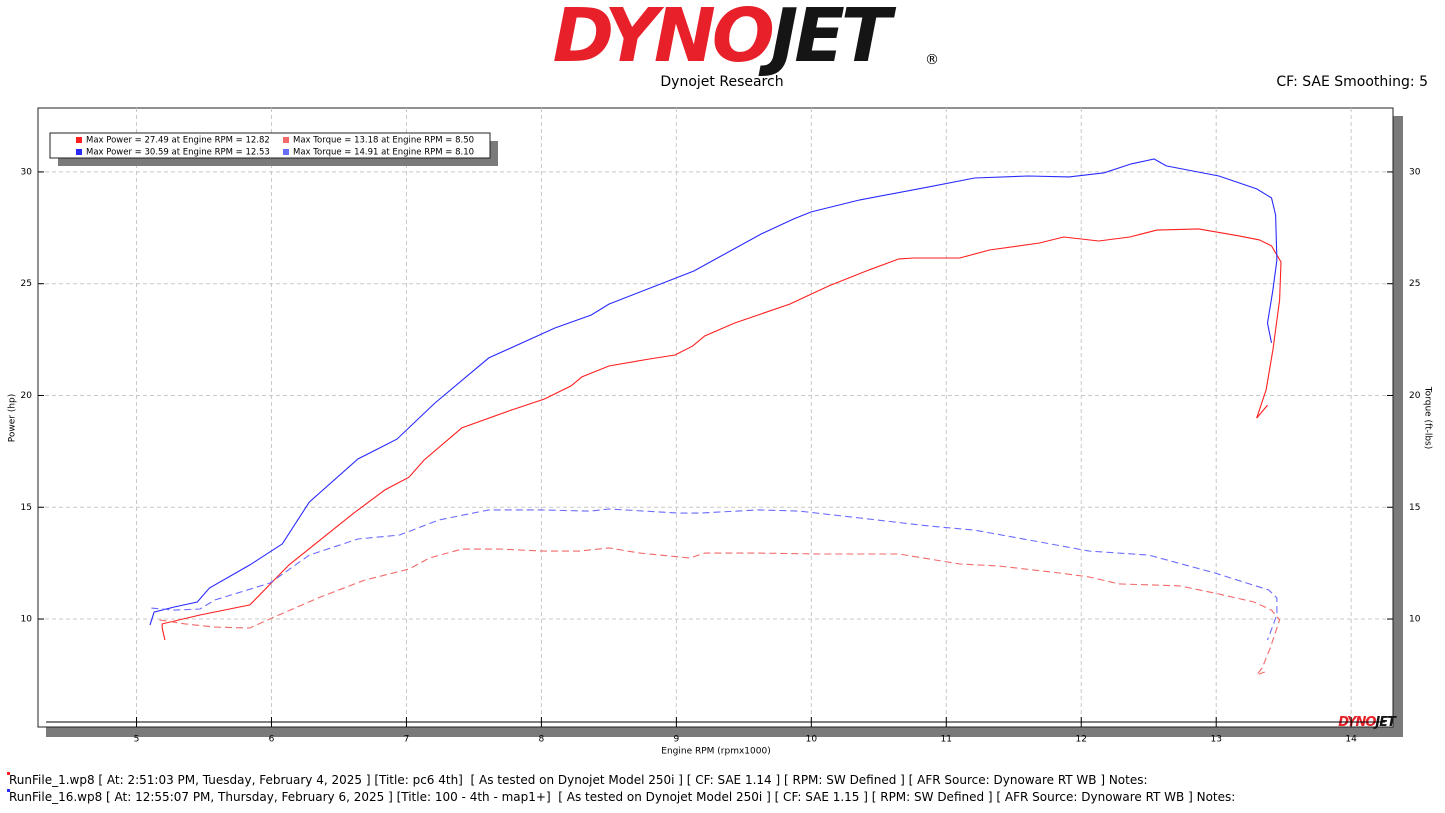  What do you see at coordinates (27, 396) in the screenshot?
I see `y-tick-label: 20` at bounding box center [27, 396].